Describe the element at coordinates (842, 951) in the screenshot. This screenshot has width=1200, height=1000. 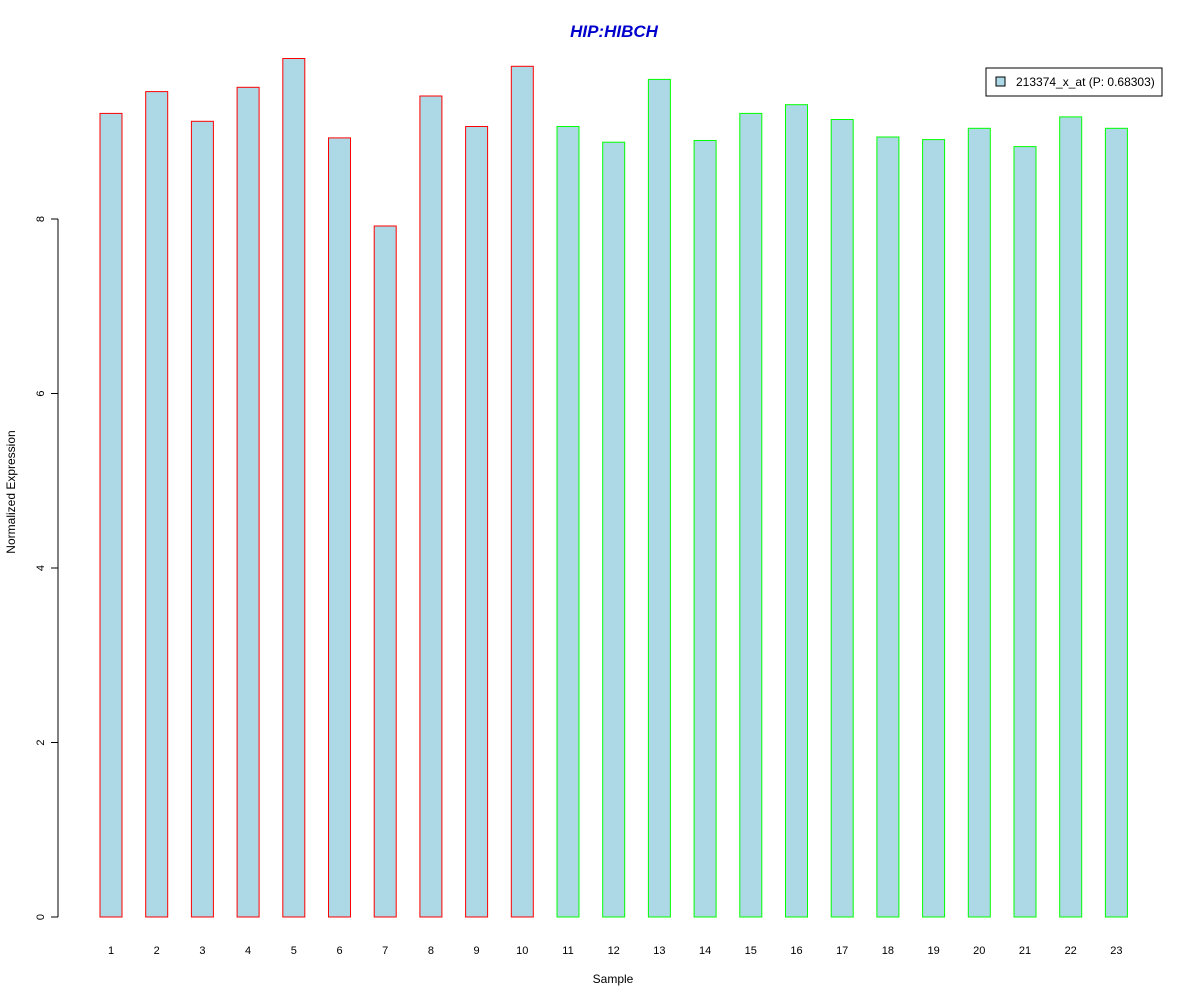
I see `x-tick-label: 17` at that location.